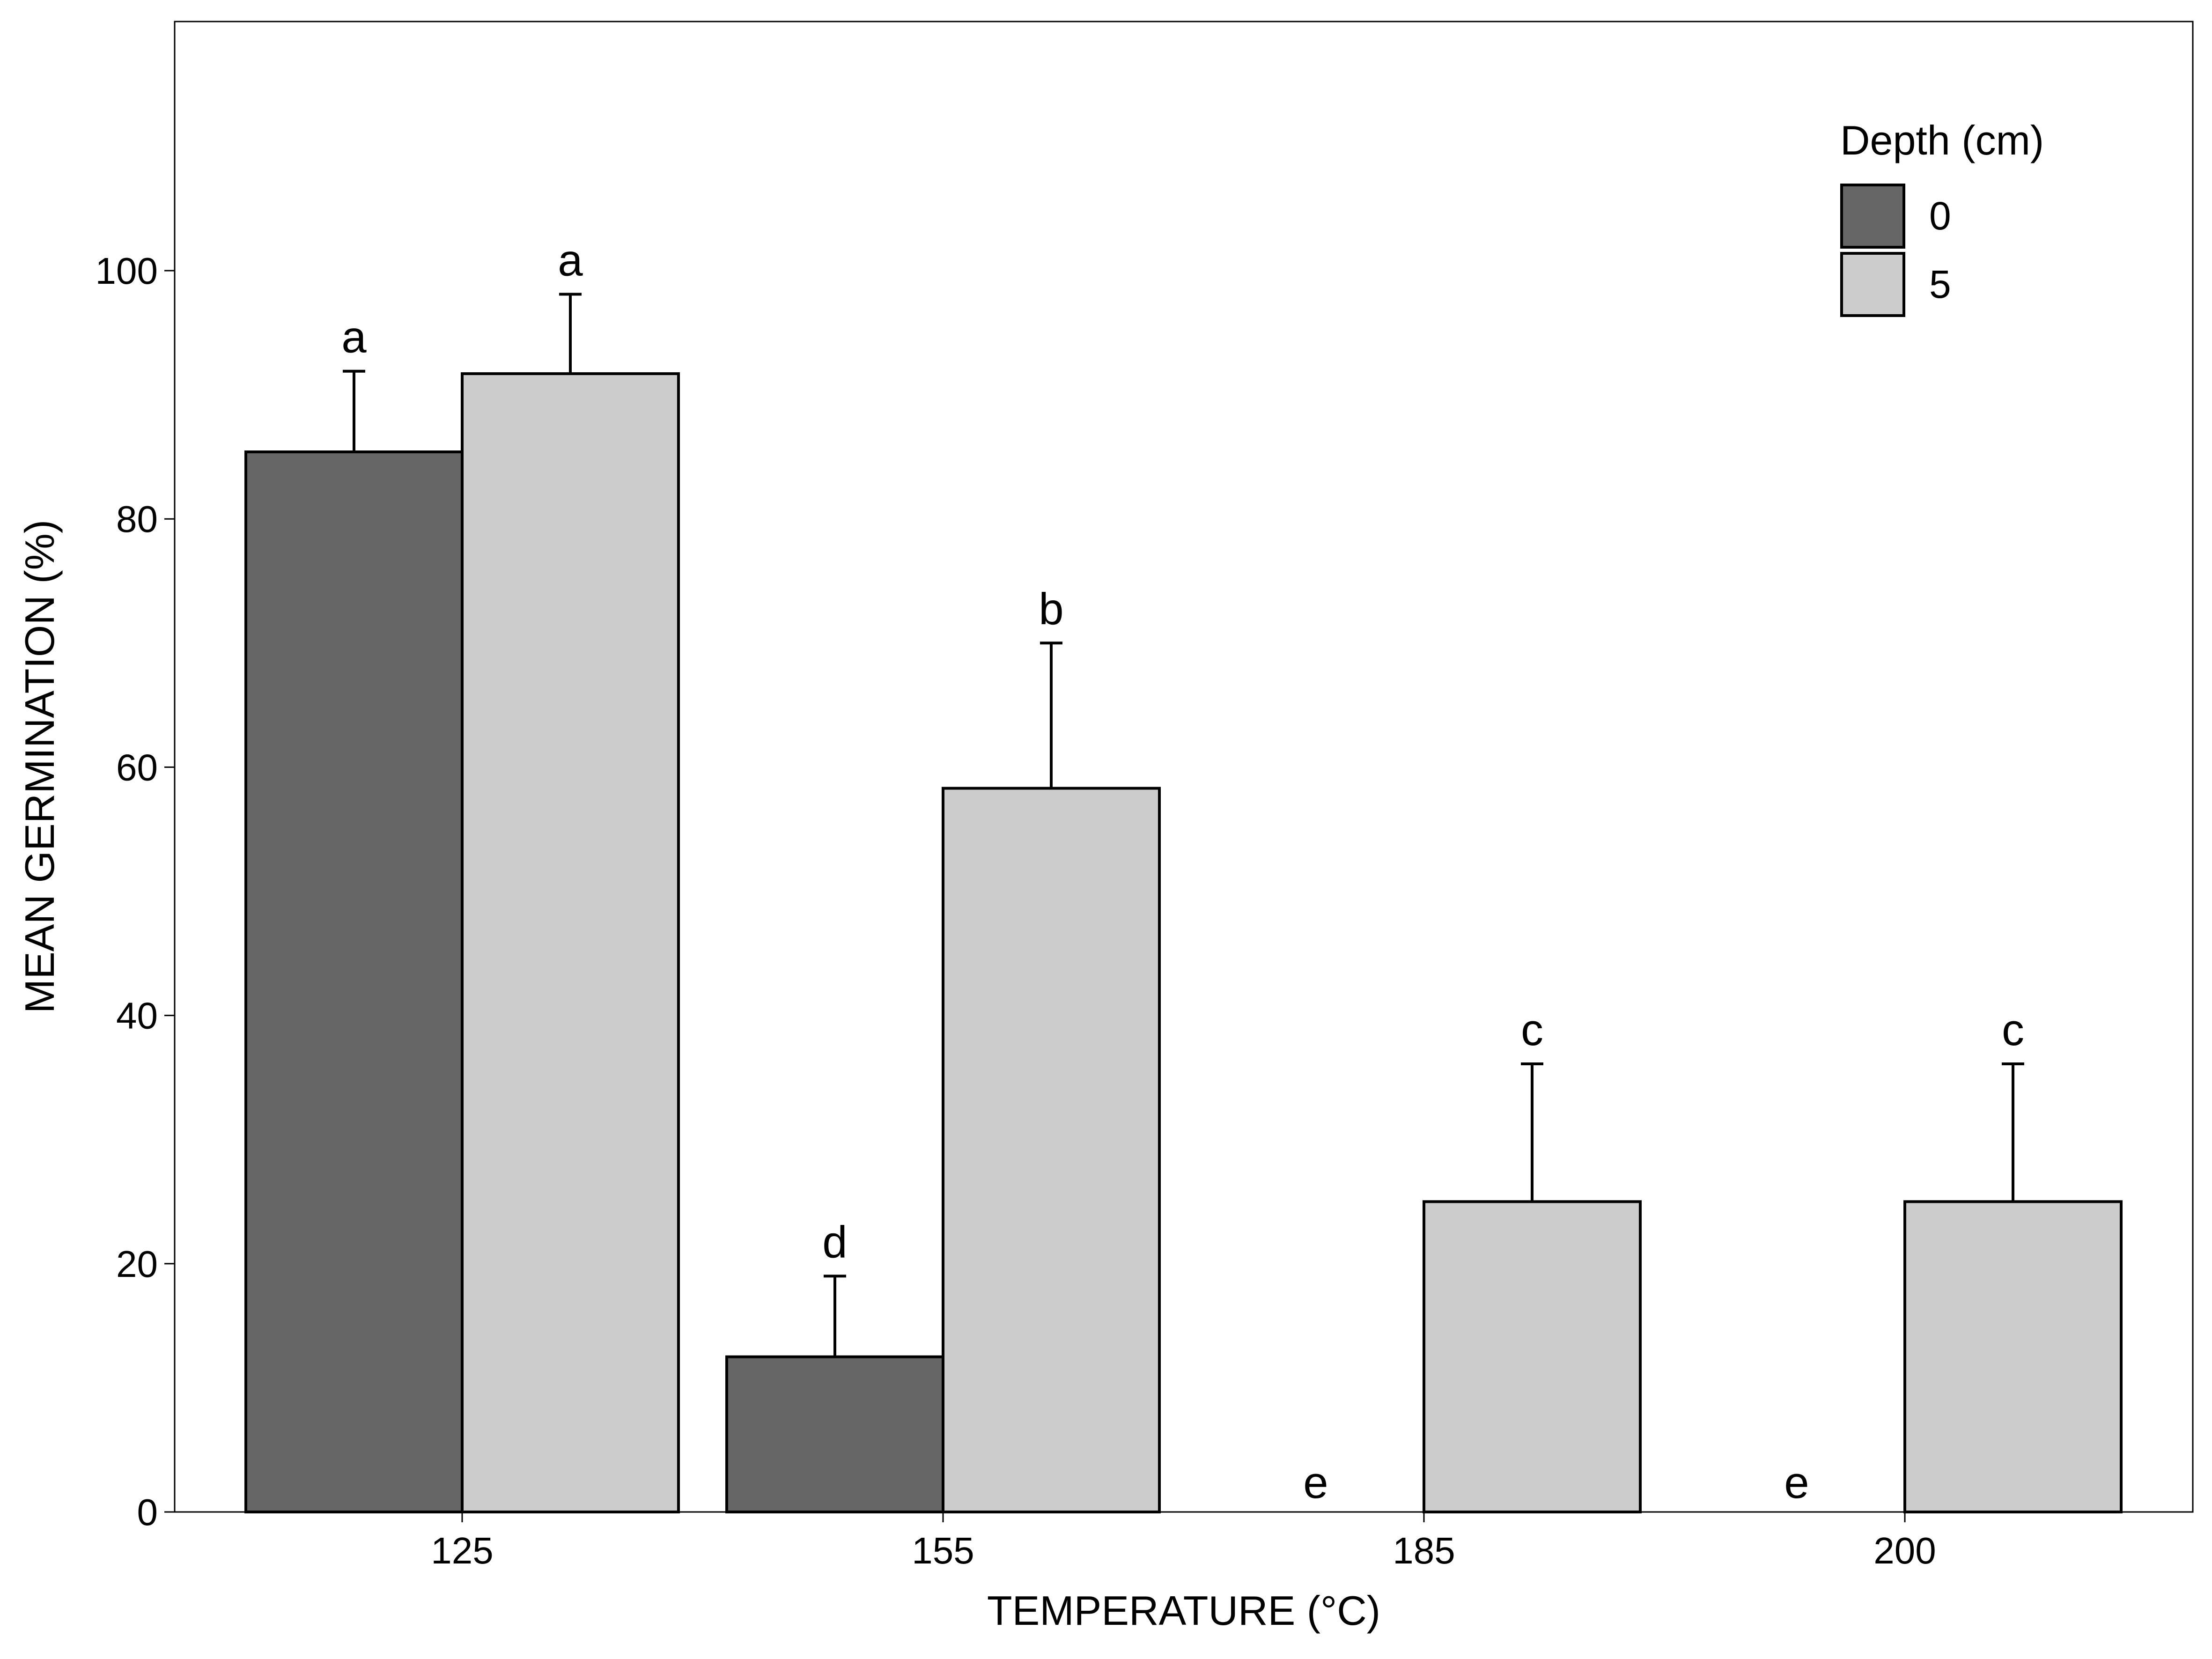  What do you see at coordinates (148, 1512) in the screenshot?
I see `y-tick-label: 0` at bounding box center [148, 1512].